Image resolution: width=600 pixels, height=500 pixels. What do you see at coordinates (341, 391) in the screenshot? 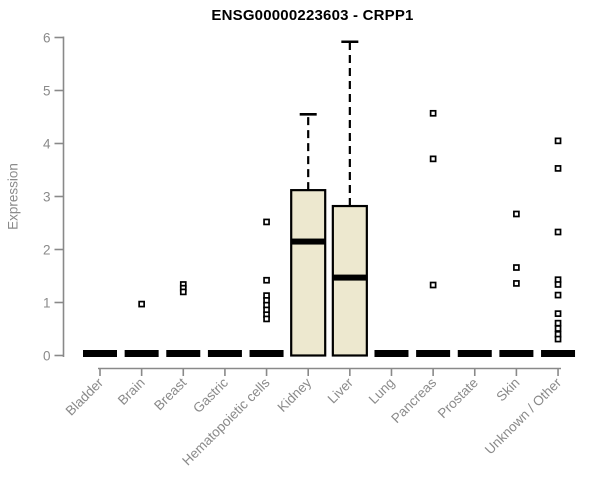
I see `x-tick-label: Liver` at bounding box center [341, 391].